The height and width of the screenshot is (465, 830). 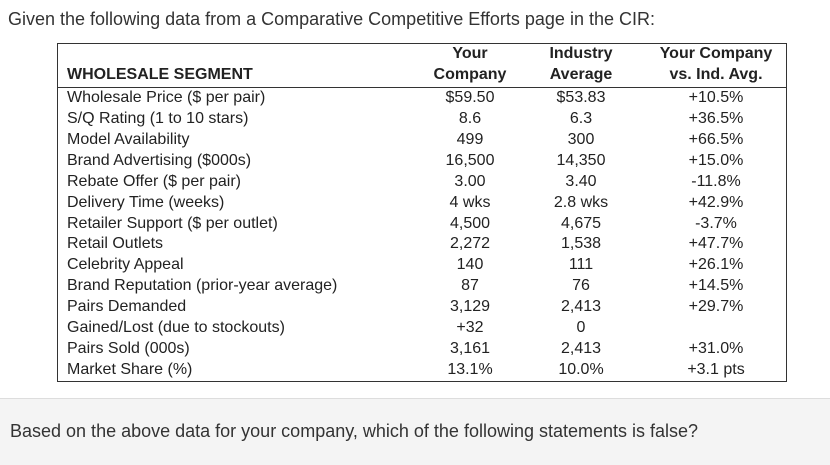 What do you see at coordinates (470, 307) in the screenshot?
I see `cell: 3,129` at bounding box center [470, 307].